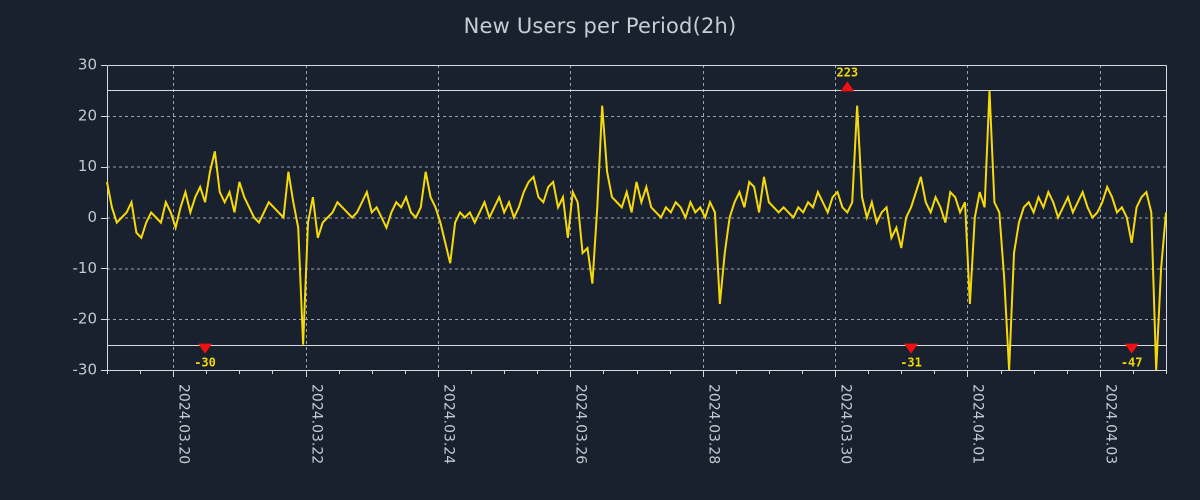 The image size is (1200, 500). What do you see at coordinates (87, 65) in the screenshot?
I see `y-axis-tick-label: 30` at bounding box center [87, 65].